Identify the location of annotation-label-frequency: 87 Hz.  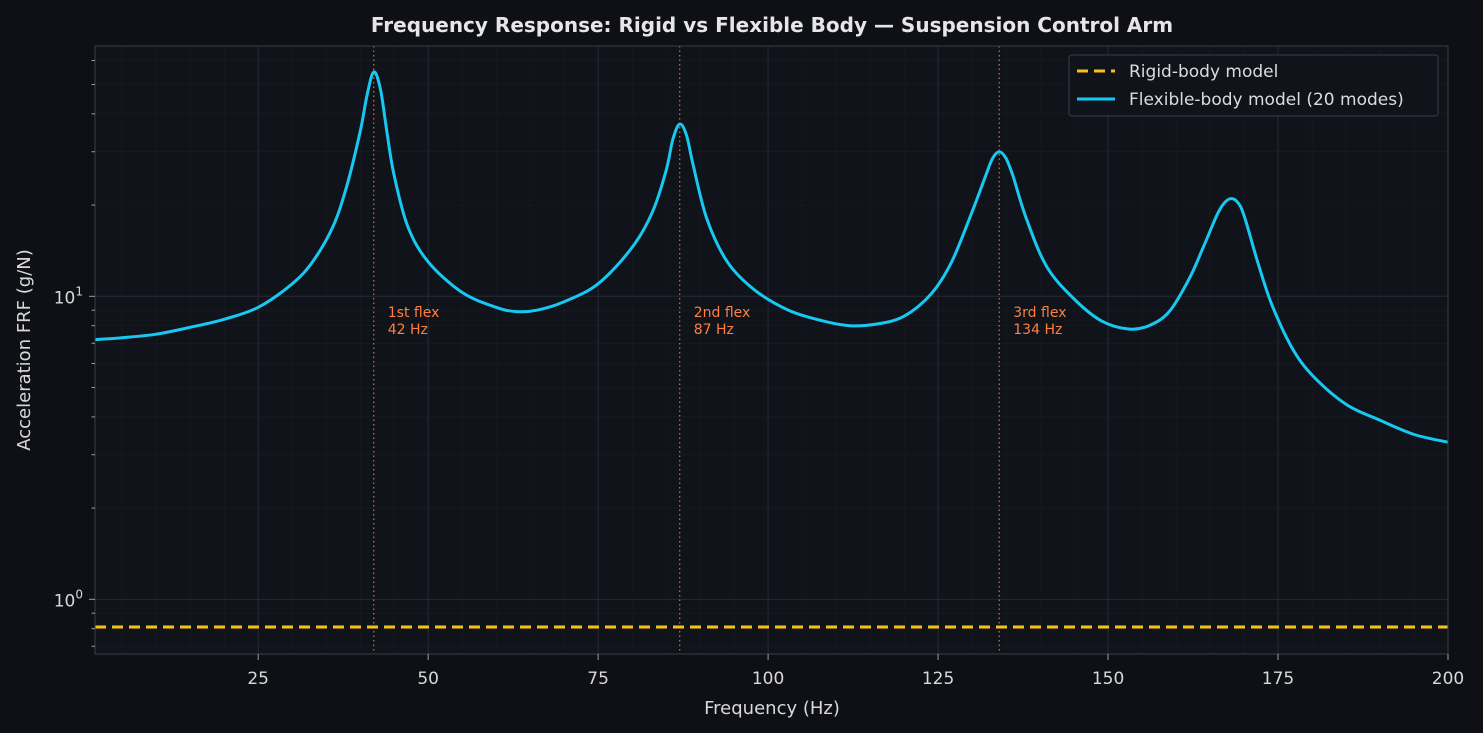
(714, 330).